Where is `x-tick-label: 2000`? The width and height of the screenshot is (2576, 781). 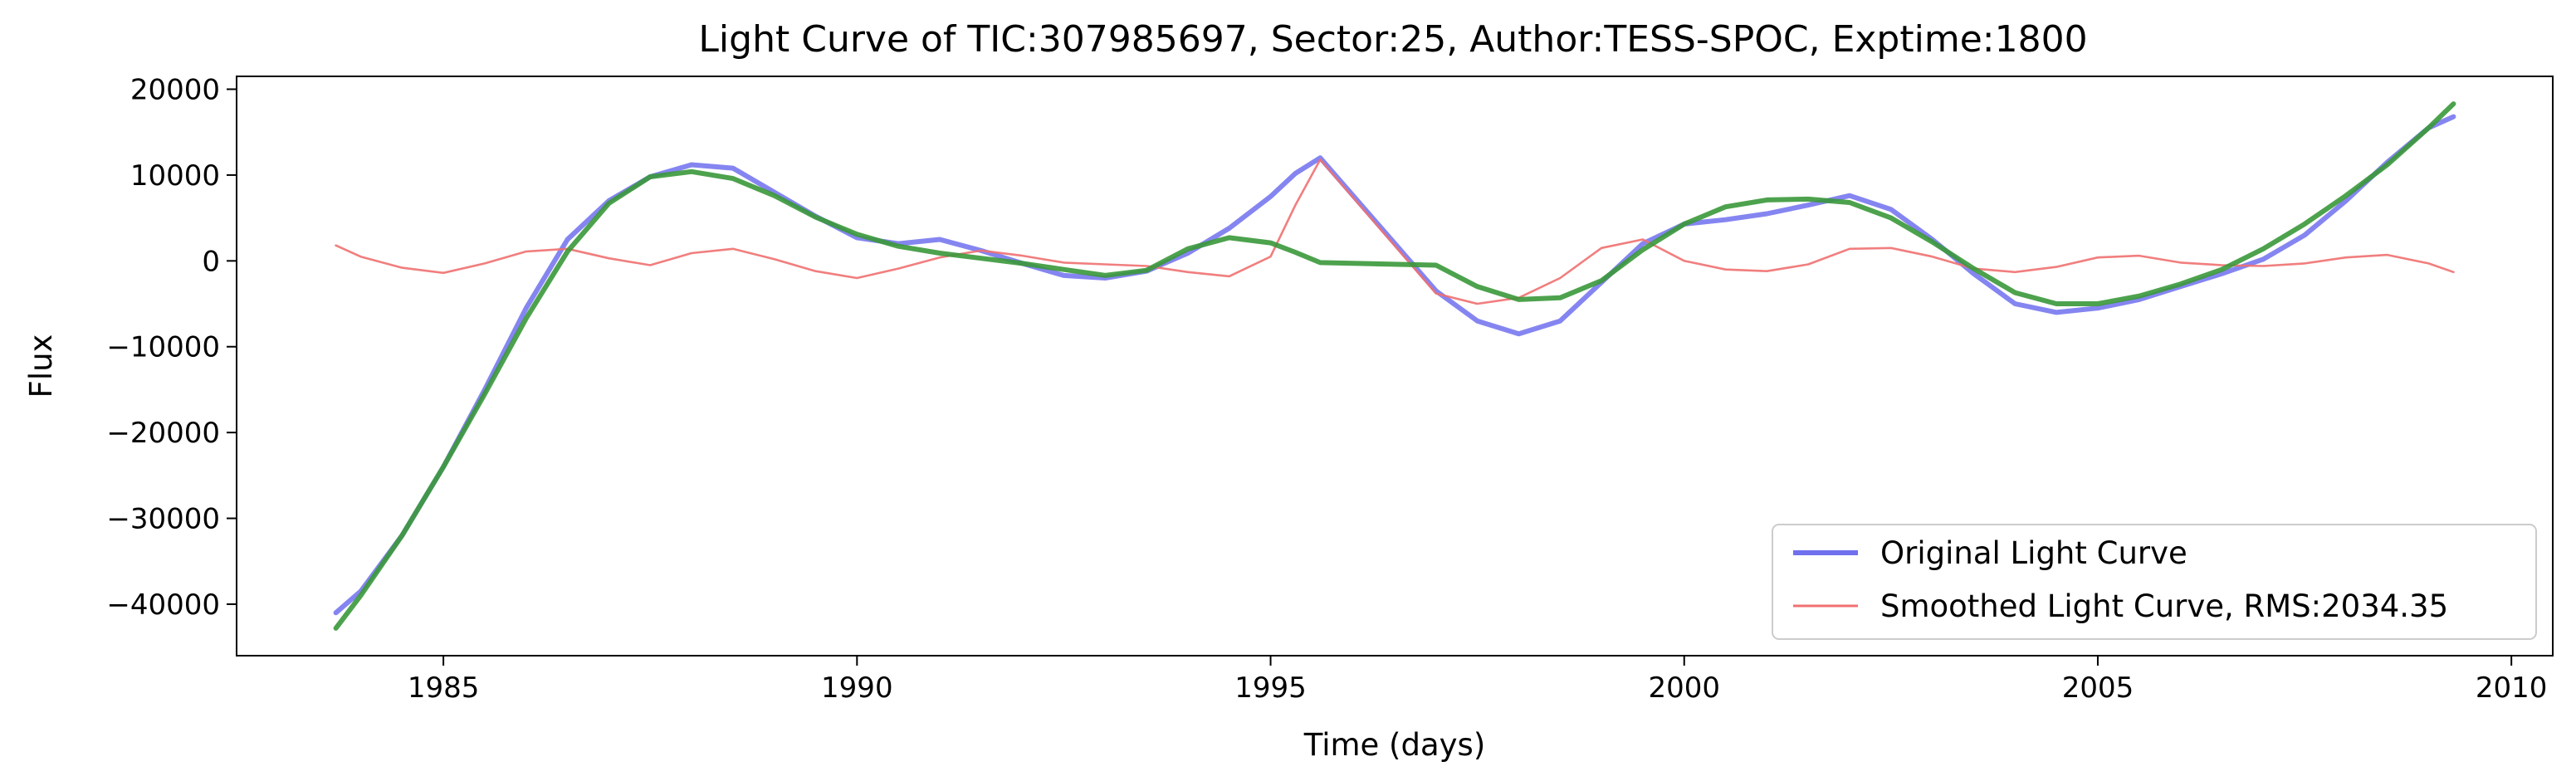
x-tick-label: 2000 is located at coordinates (1684, 688).